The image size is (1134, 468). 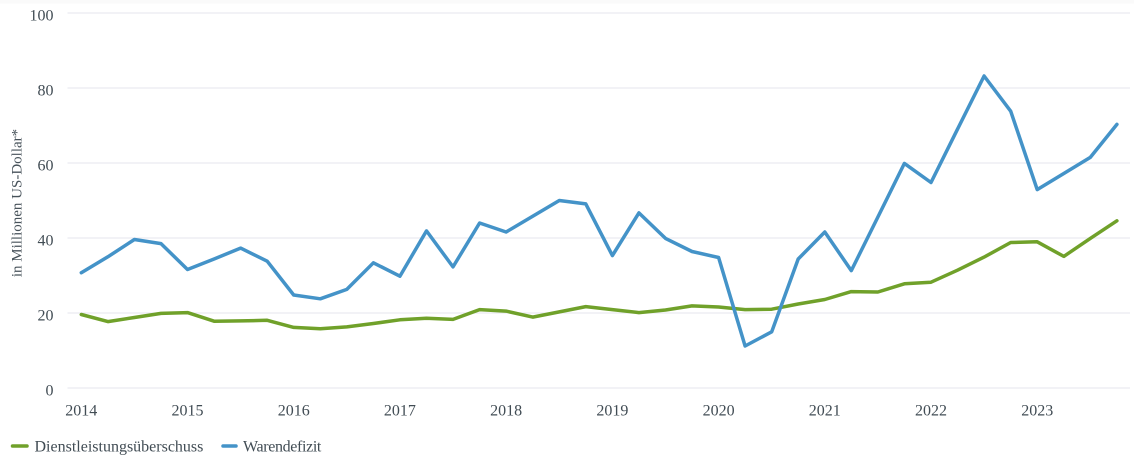 What do you see at coordinates (506, 411) in the screenshot?
I see `svg-text: 2018` at bounding box center [506, 411].